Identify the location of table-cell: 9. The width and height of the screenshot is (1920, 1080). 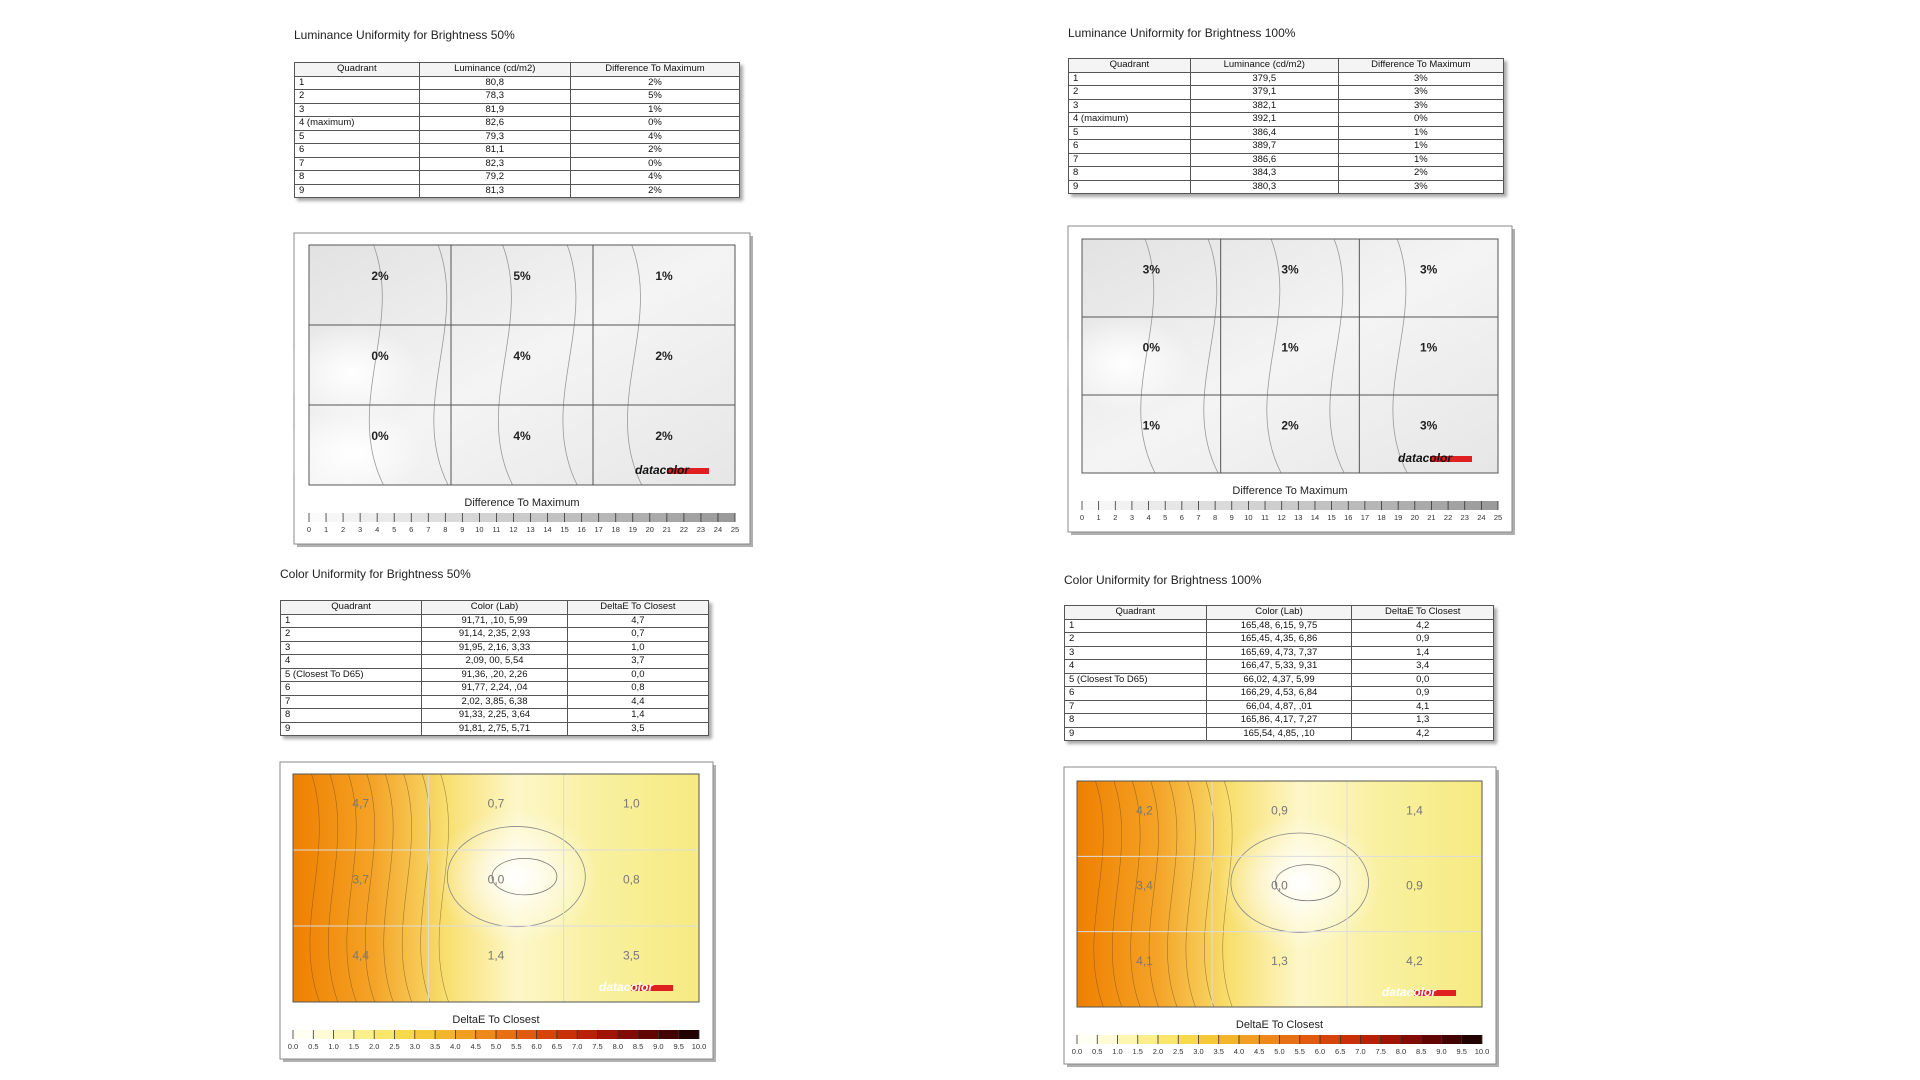
(1135, 733).